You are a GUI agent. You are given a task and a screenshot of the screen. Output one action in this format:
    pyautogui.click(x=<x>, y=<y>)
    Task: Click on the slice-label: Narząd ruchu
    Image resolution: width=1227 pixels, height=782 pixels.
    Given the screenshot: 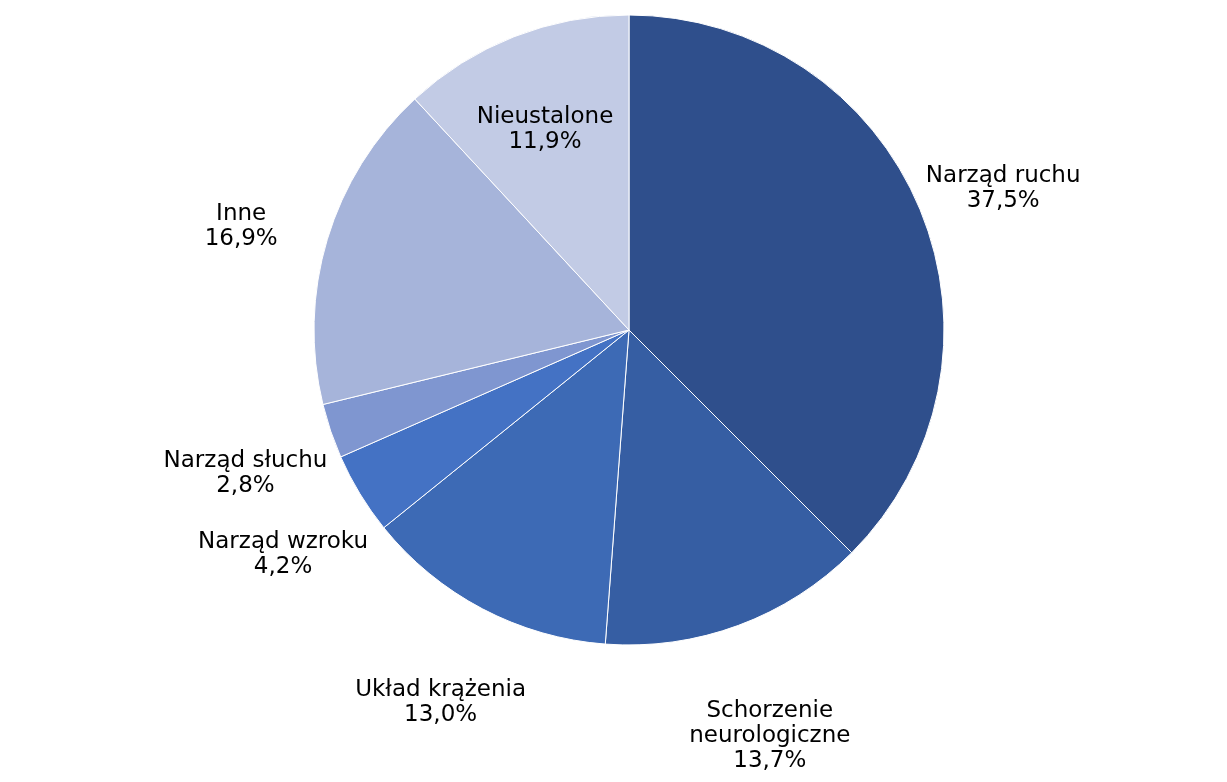 What is the action you would take?
    pyautogui.click(x=1003, y=174)
    